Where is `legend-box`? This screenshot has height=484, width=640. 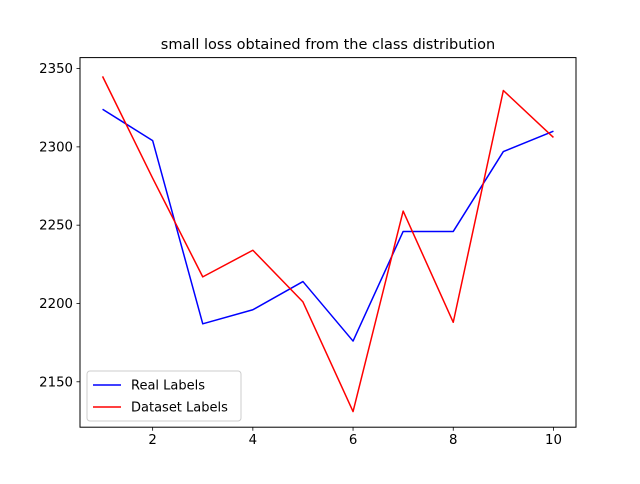
legend-box is located at coordinates (164, 396).